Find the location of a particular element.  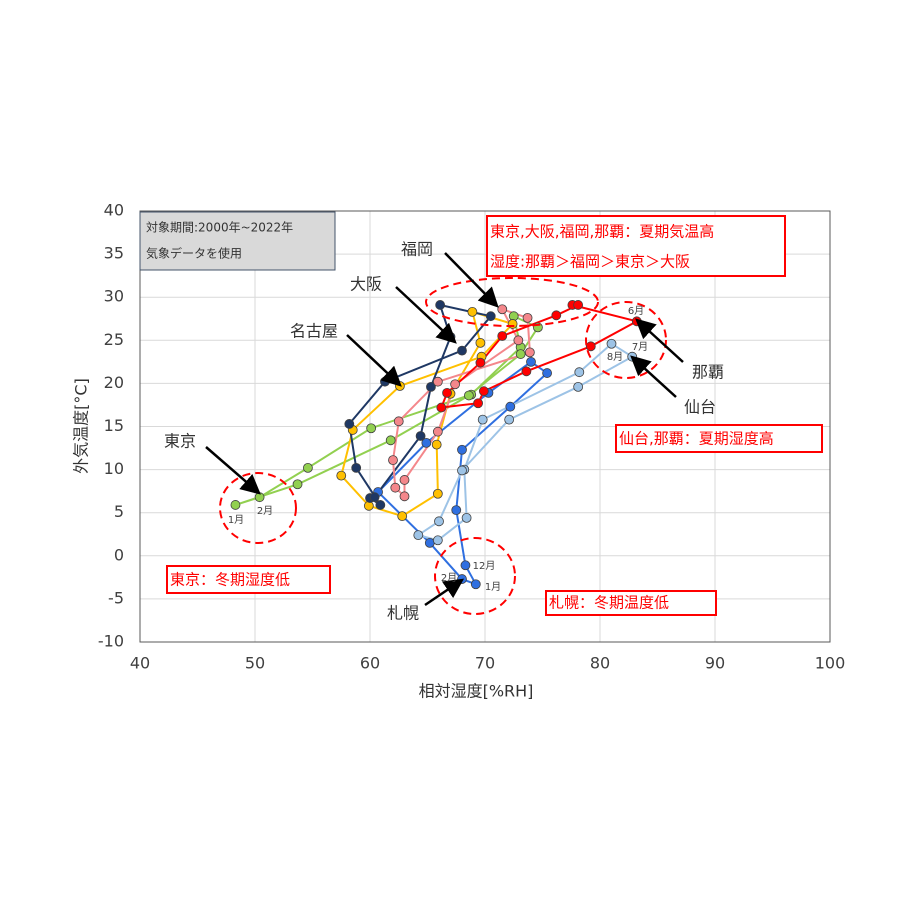

x-tick-label: 90 is located at coordinates (715, 663).